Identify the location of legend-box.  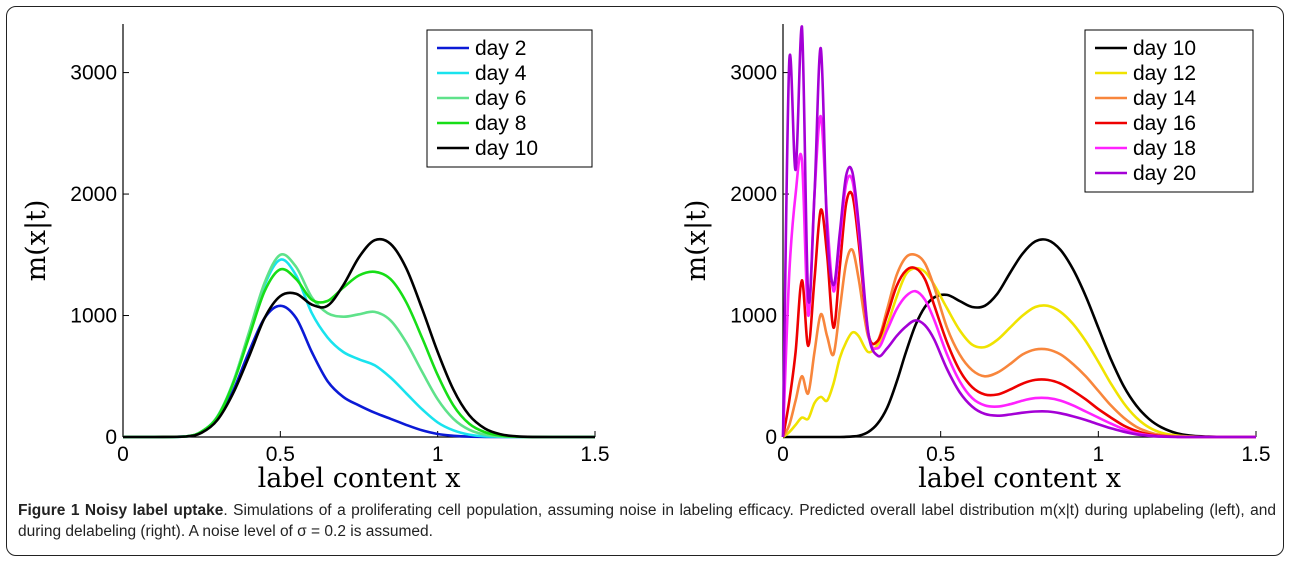
(1169, 111).